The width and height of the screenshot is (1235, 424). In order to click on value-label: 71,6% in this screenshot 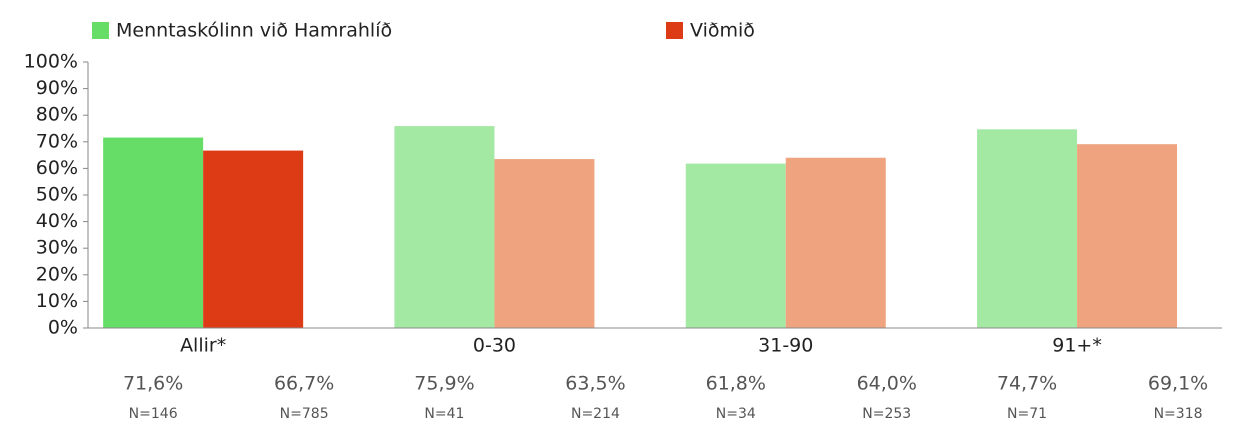, I will do `click(153, 384)`.